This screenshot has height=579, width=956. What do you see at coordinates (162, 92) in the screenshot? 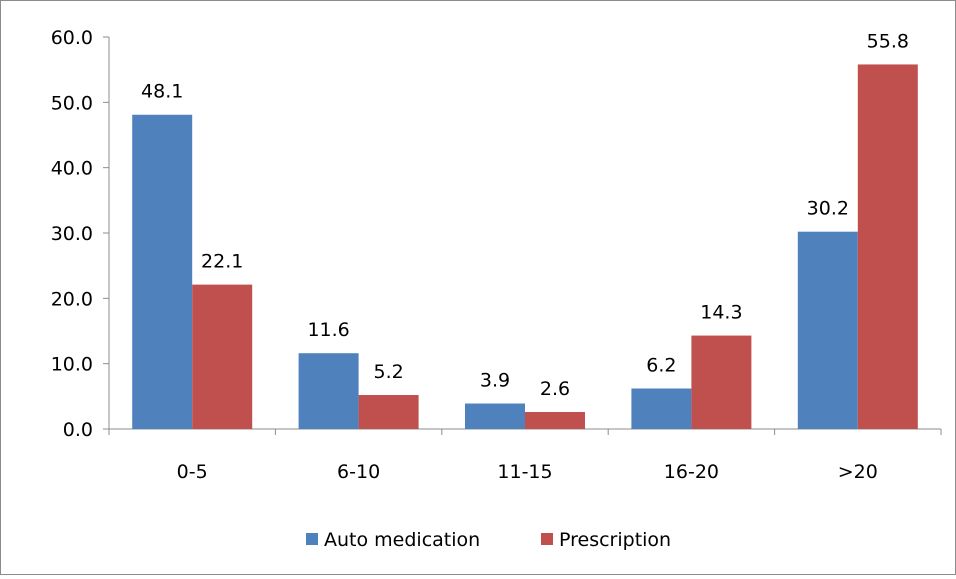
I see `data-label: 48.1` at bounding box center [162, 92].